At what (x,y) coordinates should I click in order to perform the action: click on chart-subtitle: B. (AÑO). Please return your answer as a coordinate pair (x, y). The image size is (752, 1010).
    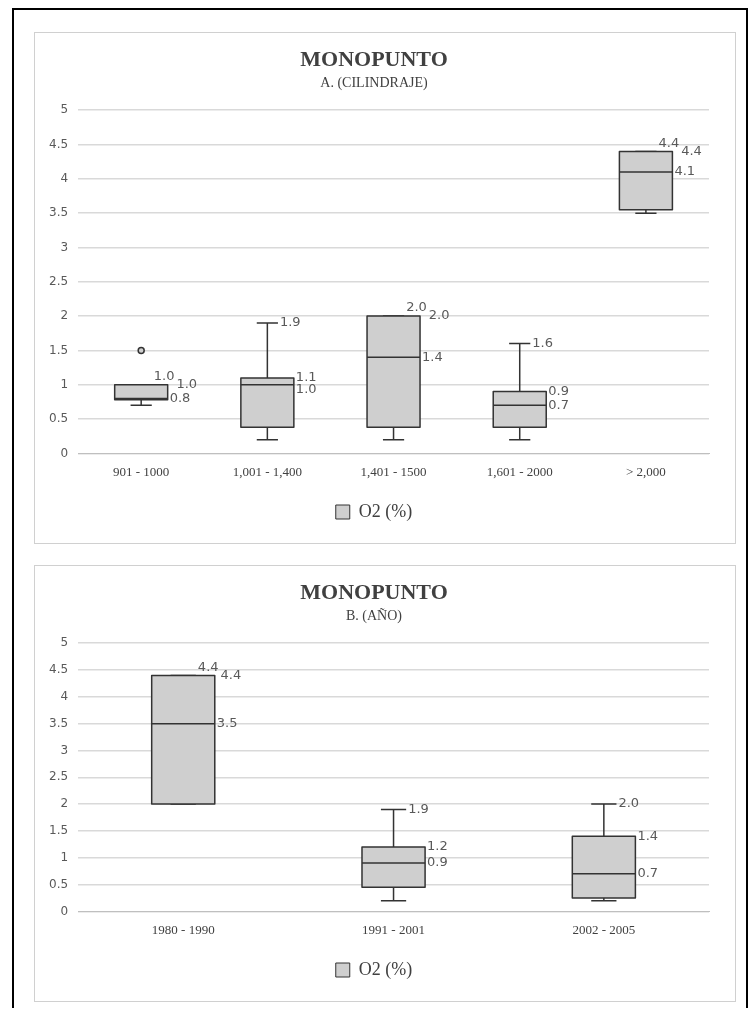
    Looking at the image, I should click on (374, 616).